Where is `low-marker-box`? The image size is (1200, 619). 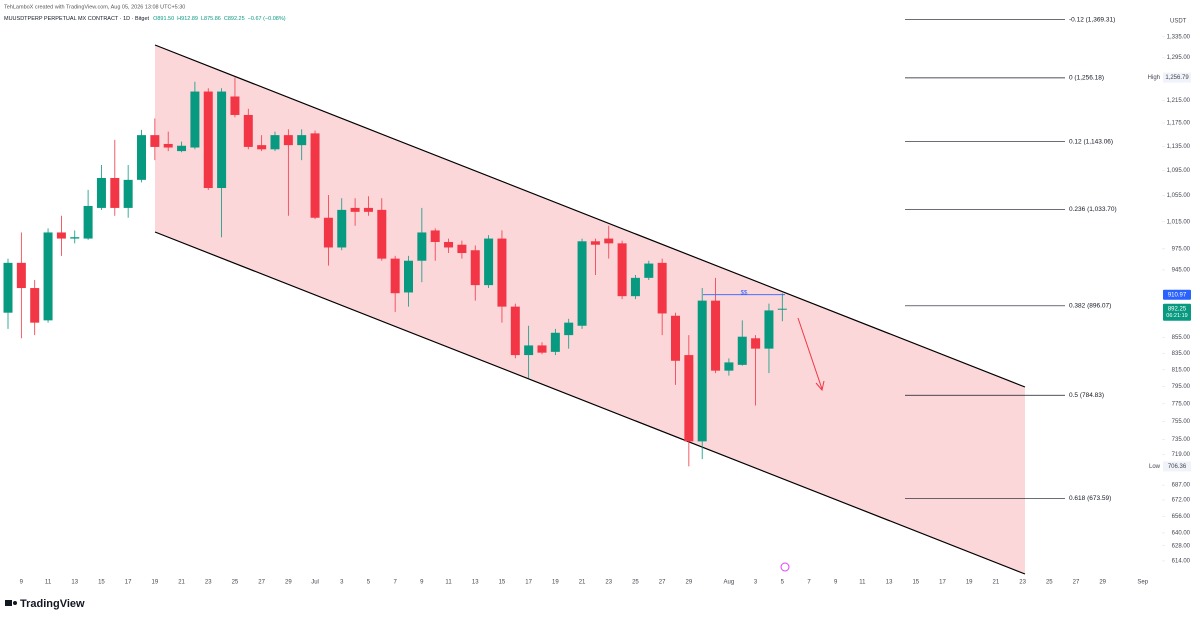
low-marker-box is located at coordinates (1177, 466).